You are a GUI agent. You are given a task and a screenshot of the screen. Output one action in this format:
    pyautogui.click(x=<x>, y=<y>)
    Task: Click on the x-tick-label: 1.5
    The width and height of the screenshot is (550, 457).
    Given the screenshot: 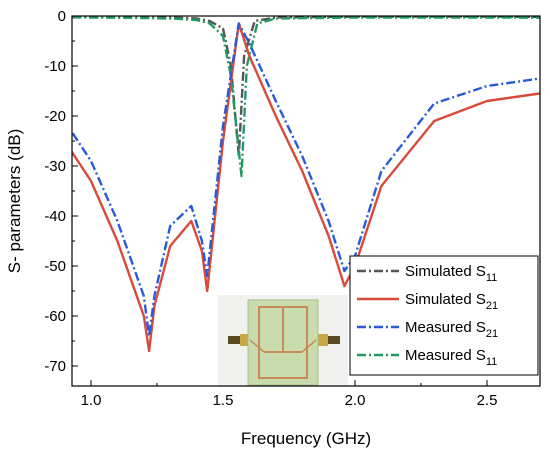 What is the action you would take?
    pyautogui.click(x=223, y=400)
    